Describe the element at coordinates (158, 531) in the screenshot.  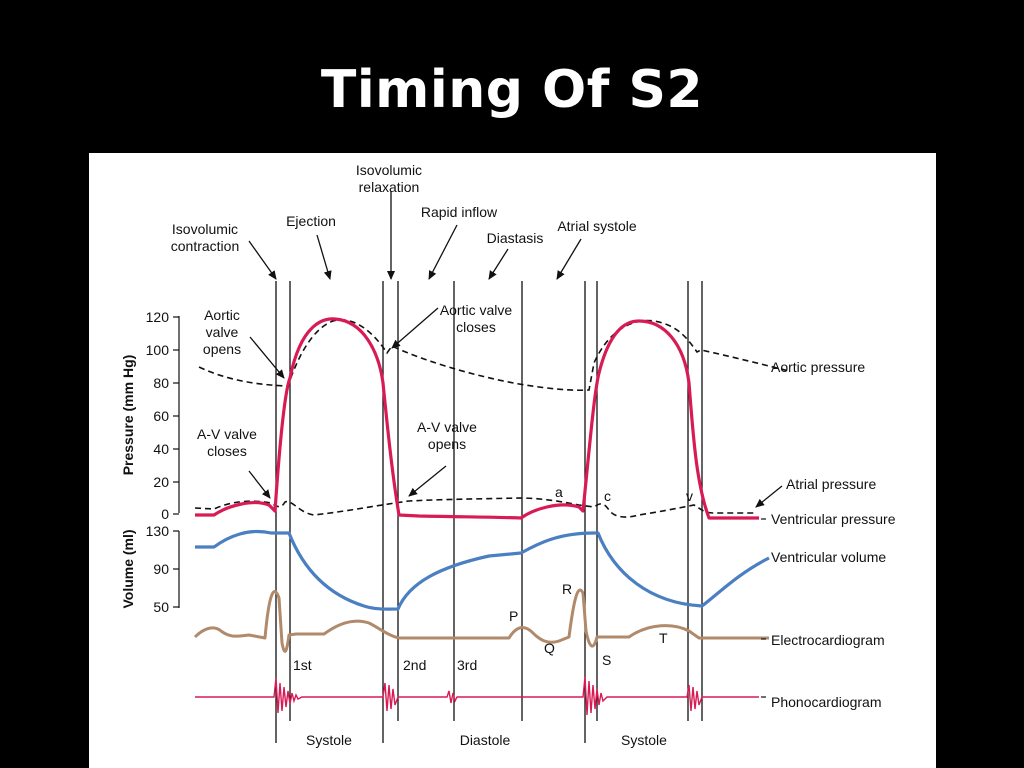
I see `volume-tick-130: 130` at that location.